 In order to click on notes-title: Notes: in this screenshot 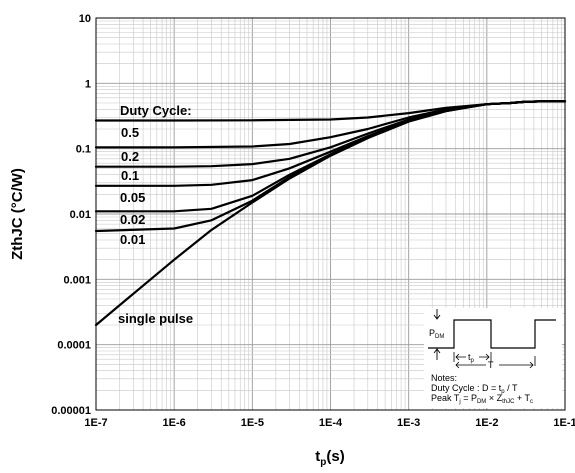, I will do `click(444, 378)`.